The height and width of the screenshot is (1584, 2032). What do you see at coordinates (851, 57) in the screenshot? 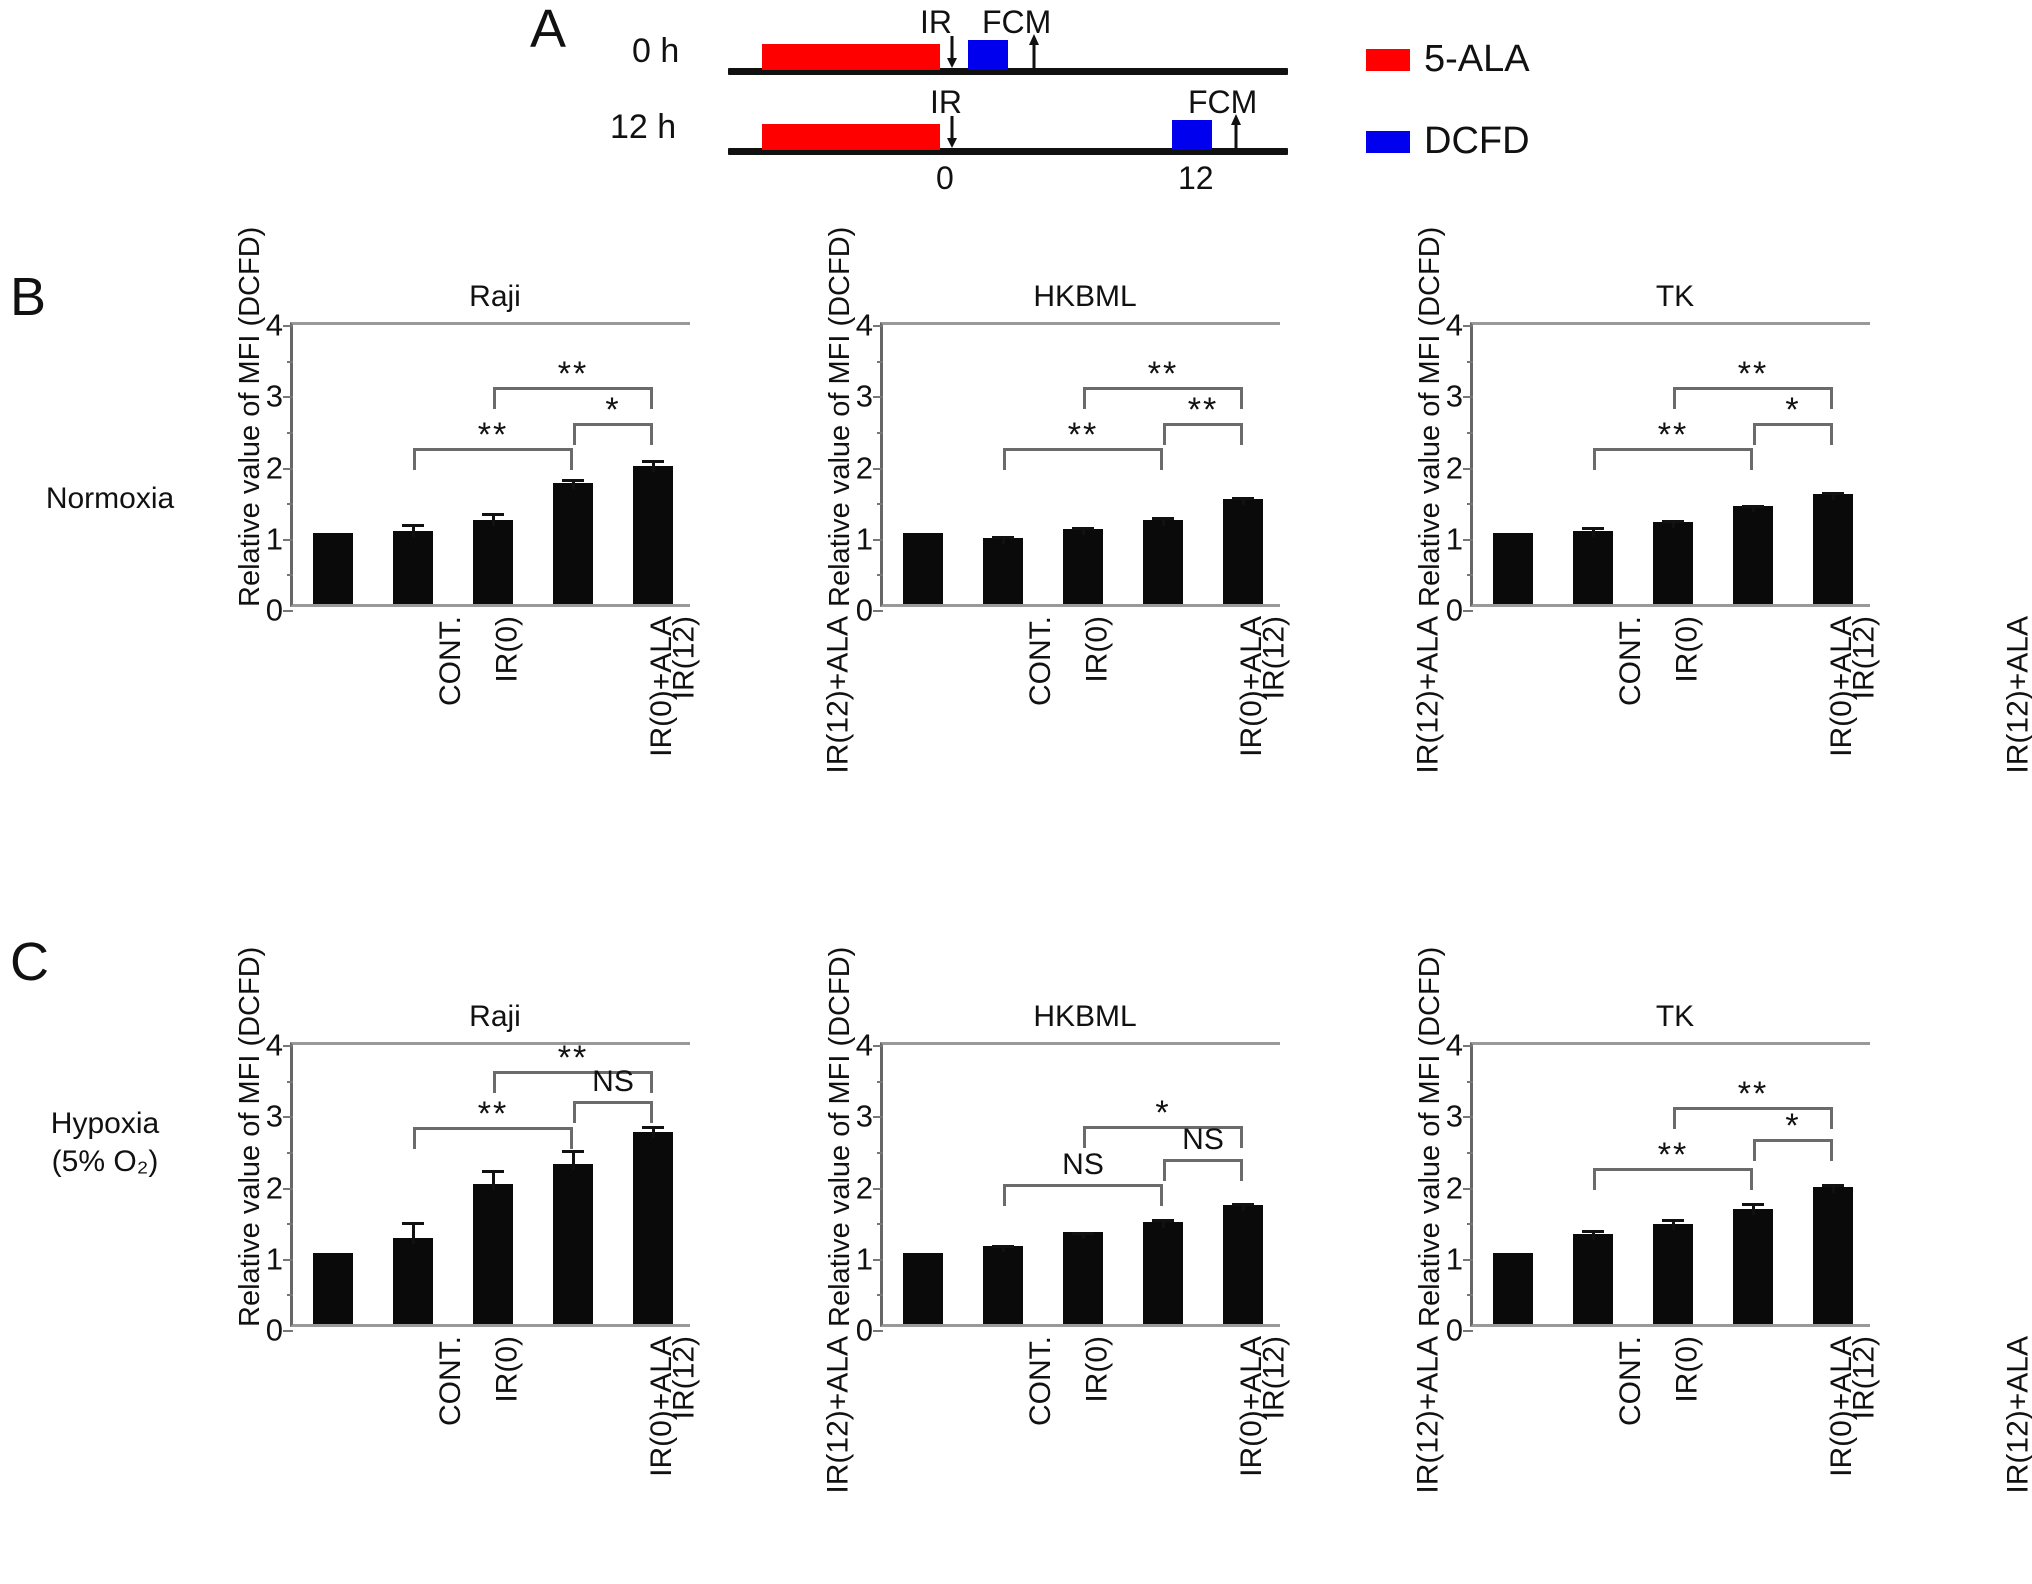
I see `timeline-5ala-bar-0h` at bounding box center [851, 57].